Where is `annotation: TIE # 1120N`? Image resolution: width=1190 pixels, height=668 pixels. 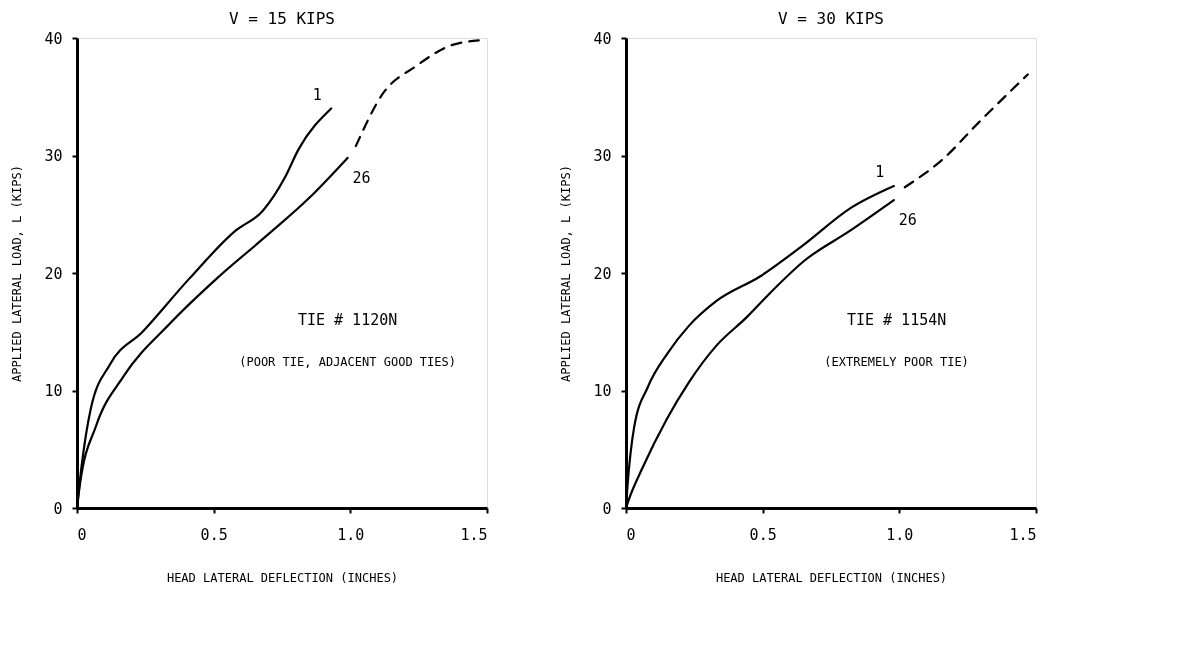
annotation: TIE # 1120N is located at coordinates (347, 320).